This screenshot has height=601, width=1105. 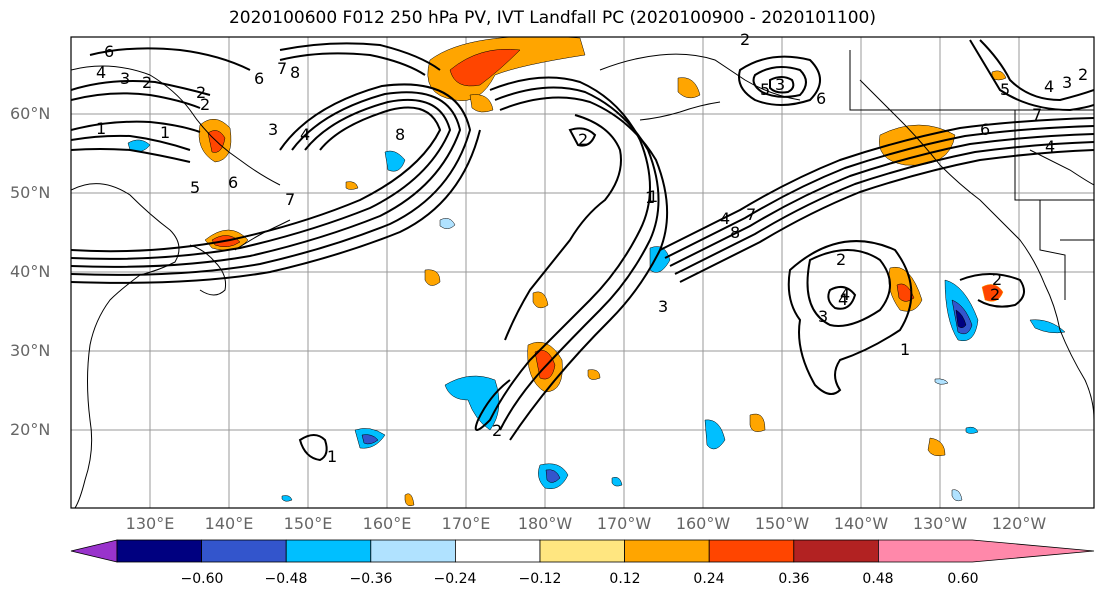 I want to click on lat-label: 20°N, so click(x=30, y=429).